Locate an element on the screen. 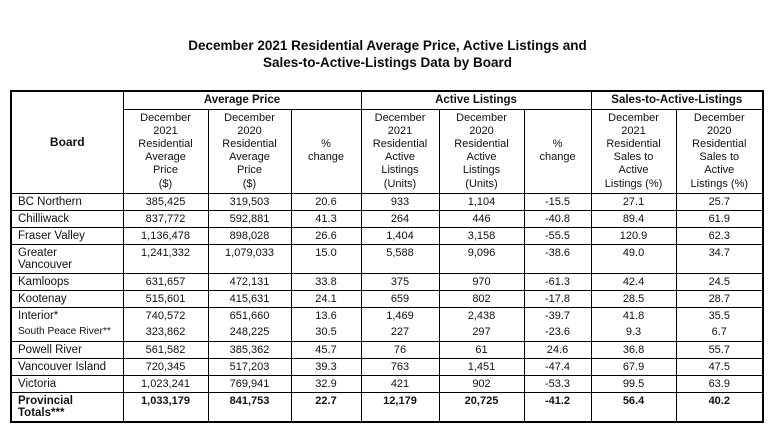 This screenshot has width=775, height=424. col-header-listings-pct-change: % change is located at coordinates (557, 151).